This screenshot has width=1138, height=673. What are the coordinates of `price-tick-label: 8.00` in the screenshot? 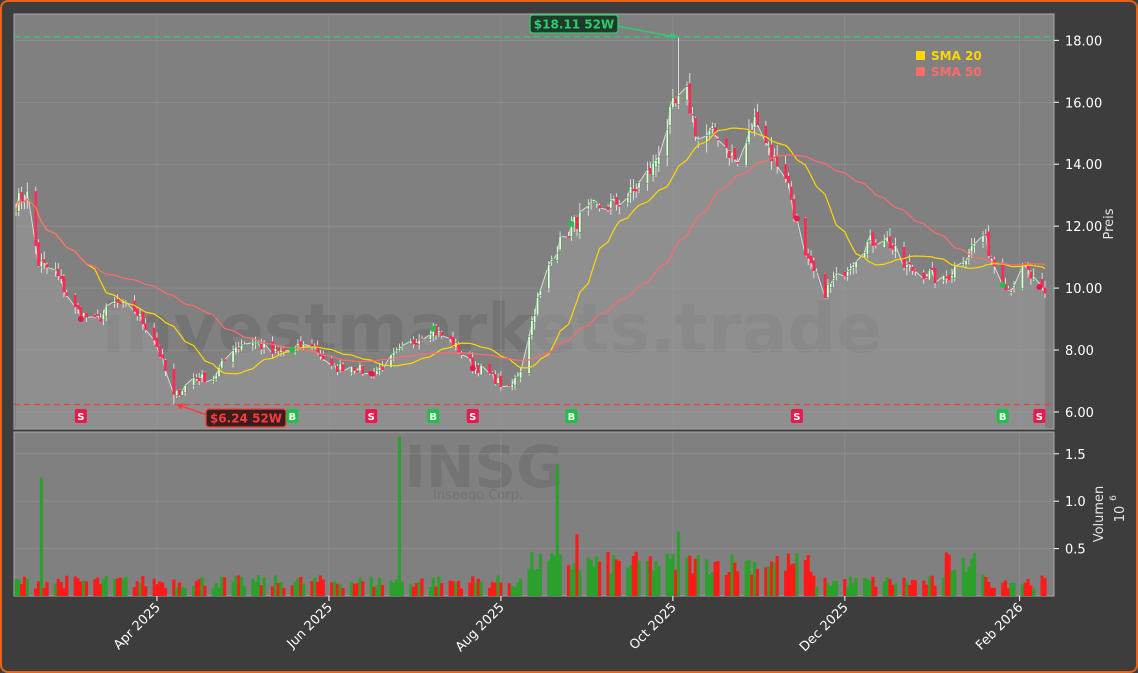 It's located at (1079, 351).